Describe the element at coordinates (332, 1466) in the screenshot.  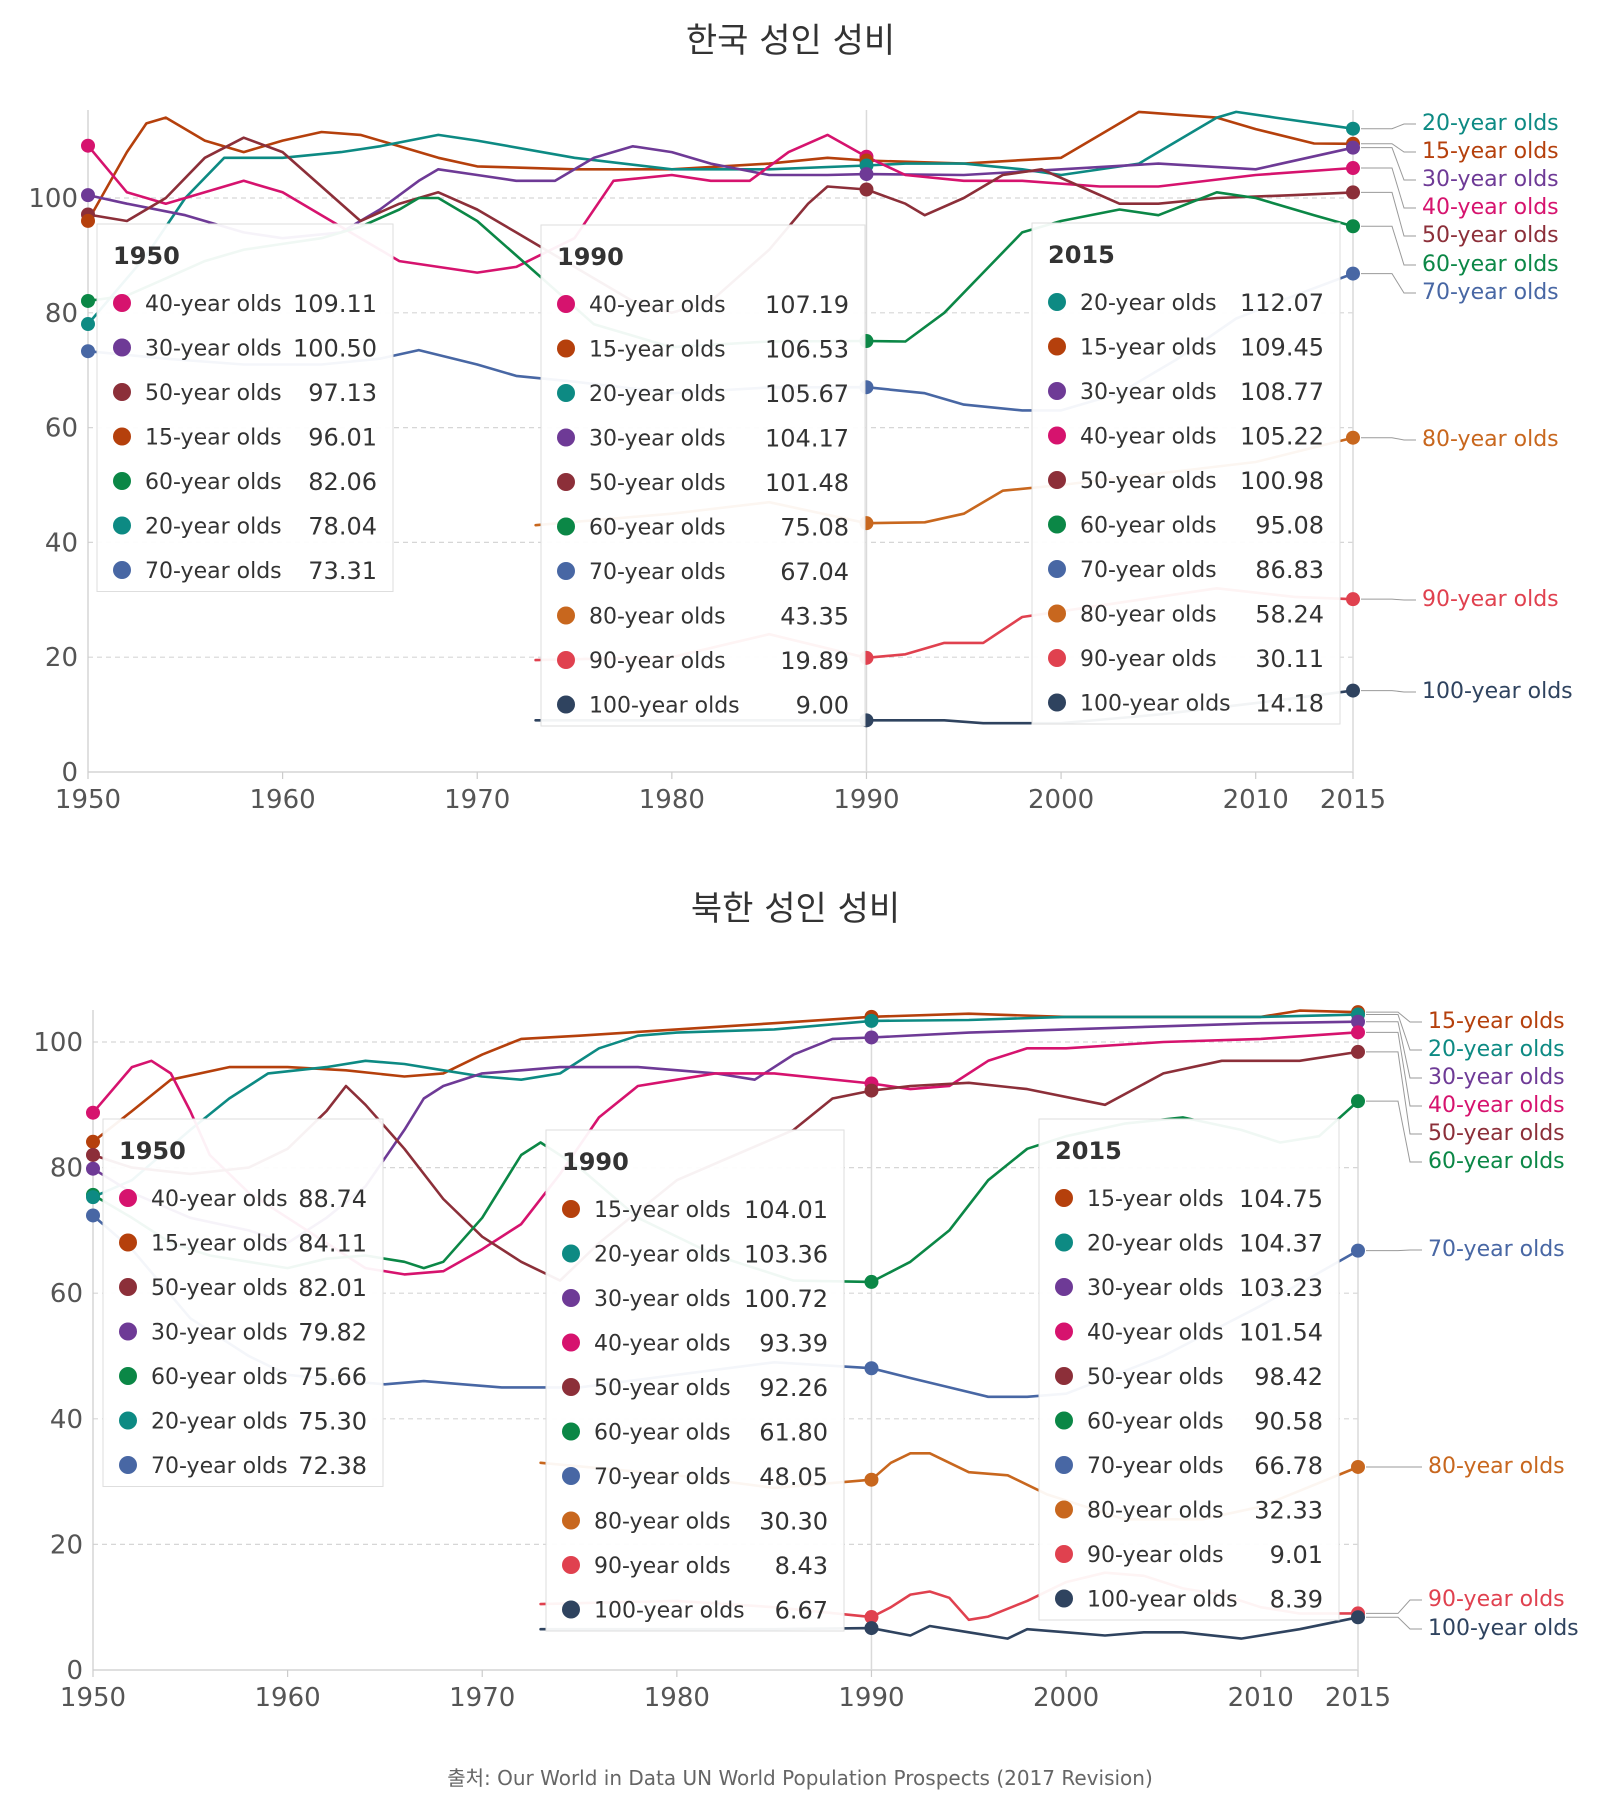
I see `tooltip-value: 72.38` at that location.